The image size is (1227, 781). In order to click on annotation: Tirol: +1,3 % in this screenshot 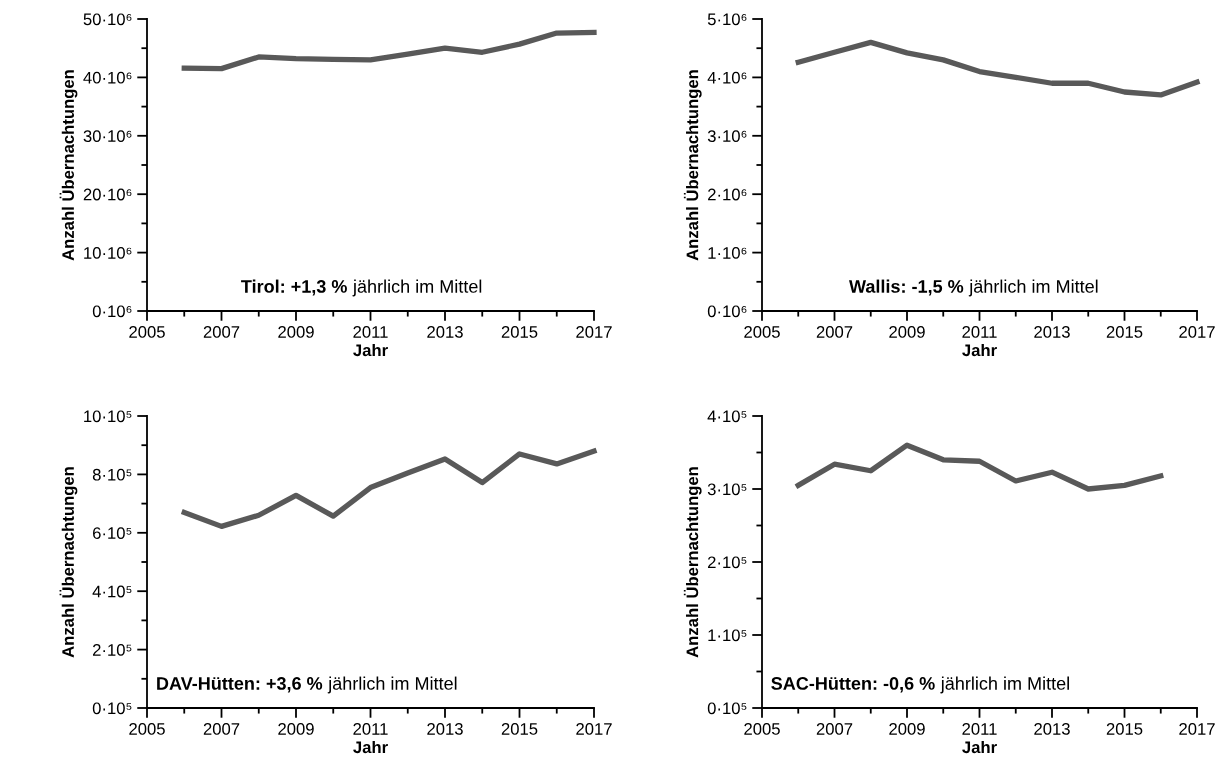, I will do `click(294, 287)`.